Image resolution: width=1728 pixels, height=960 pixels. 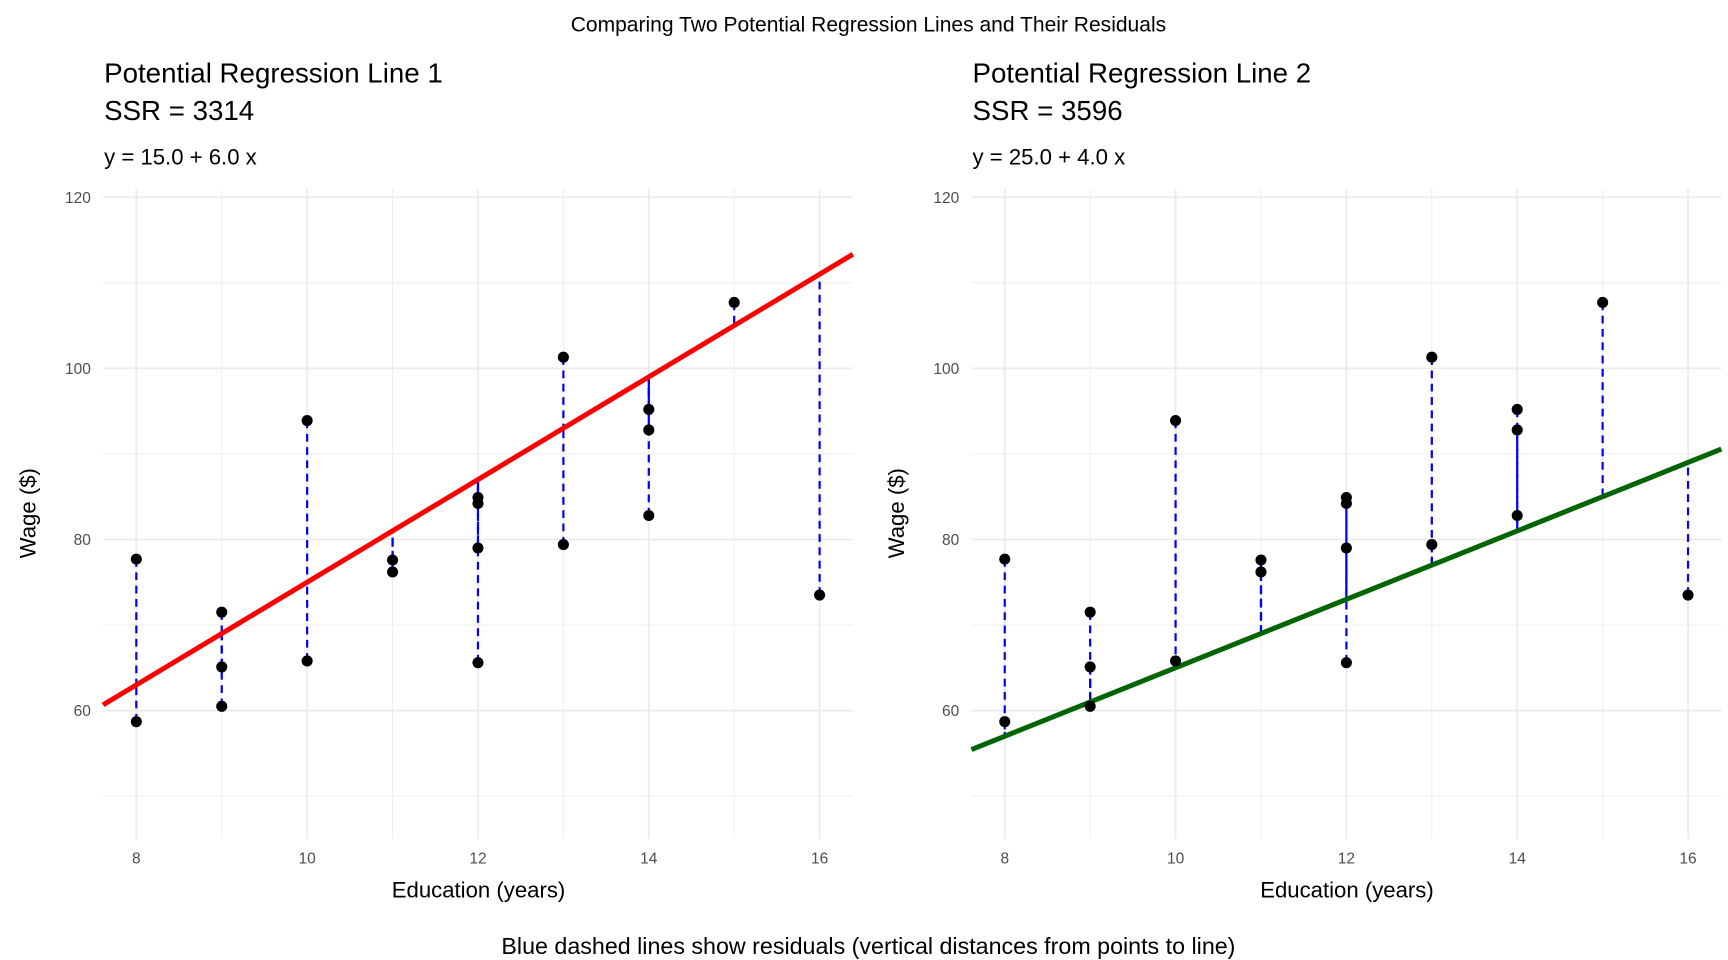 I want to click on panel-1-xlabel: Education (years), so click(x=479, y=890).